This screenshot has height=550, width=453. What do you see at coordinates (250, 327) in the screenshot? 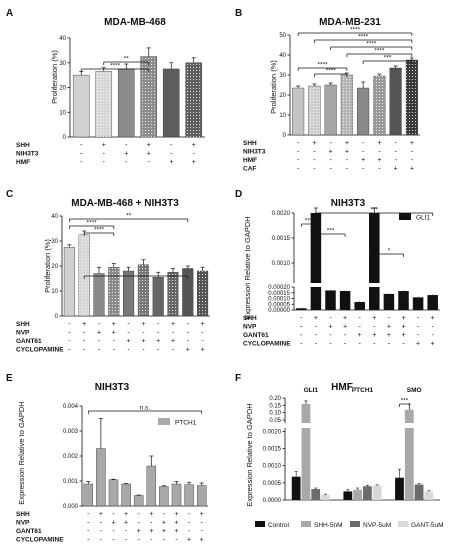
I see `row-label-d-1: NVP` at bounding box center [250, 327].